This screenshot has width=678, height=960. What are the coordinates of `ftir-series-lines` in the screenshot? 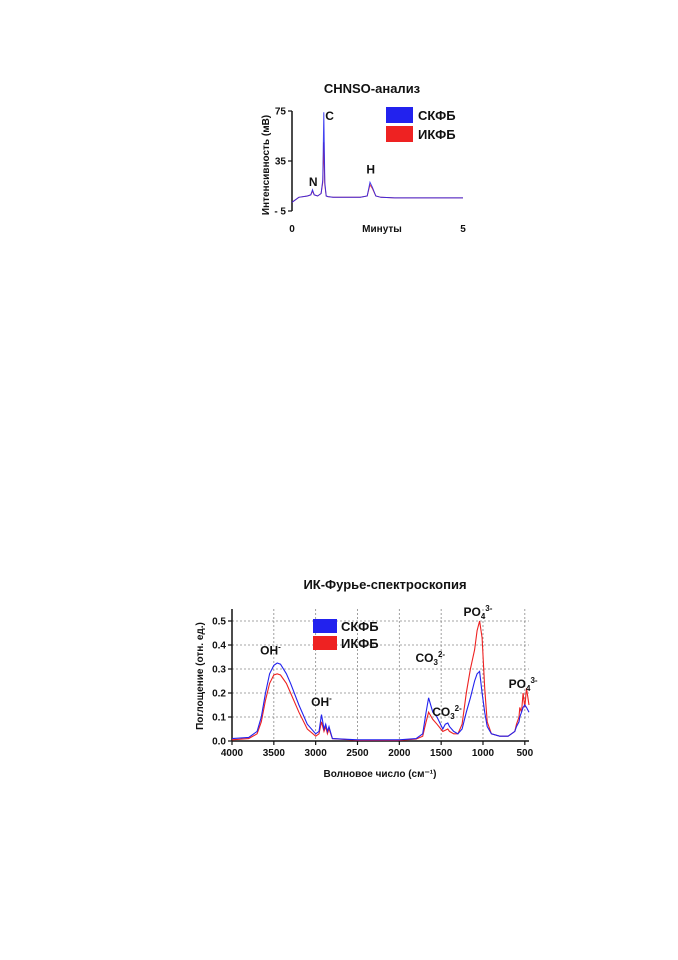 It's located at (380, 680).